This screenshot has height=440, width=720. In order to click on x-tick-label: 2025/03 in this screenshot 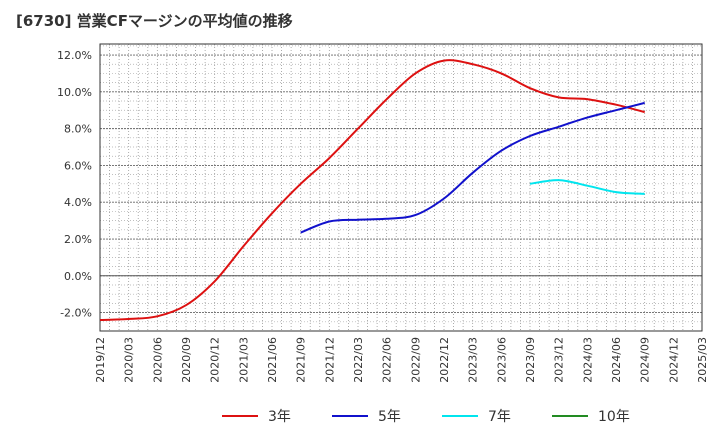, I will do `click(702, 360)`.